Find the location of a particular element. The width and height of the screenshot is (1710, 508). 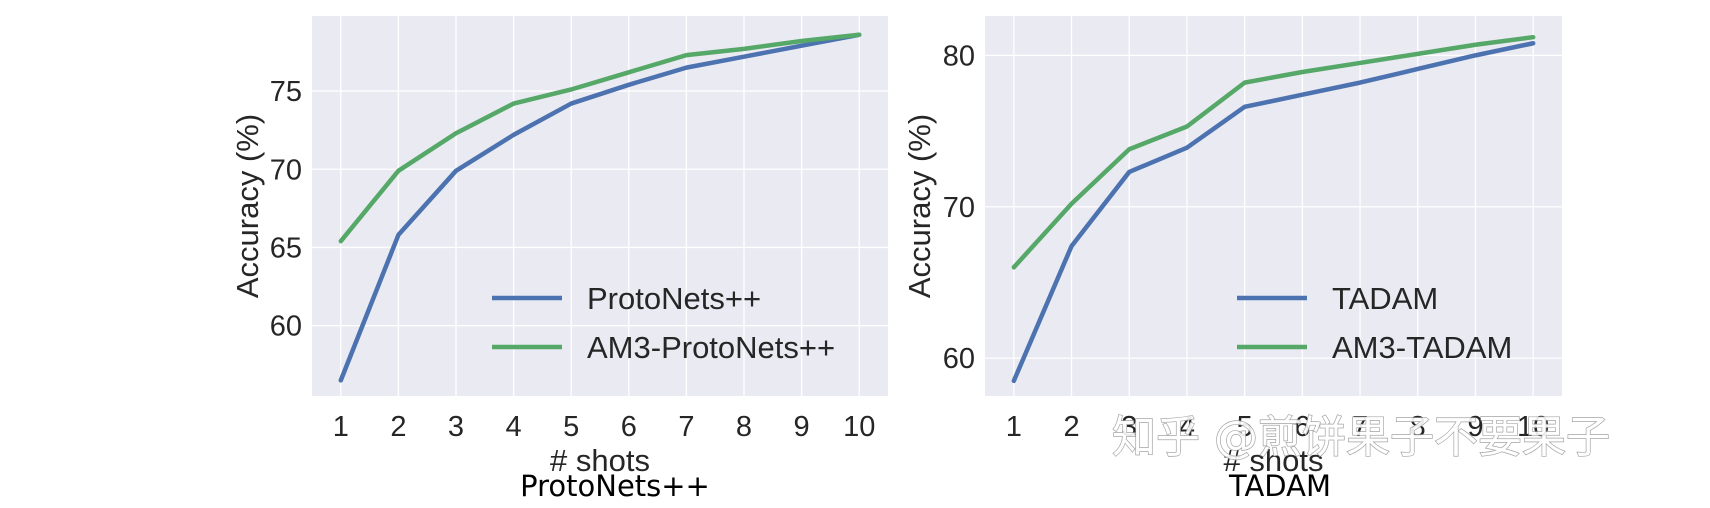

y-tick-label: 80 is located at coordinates (959, 56).